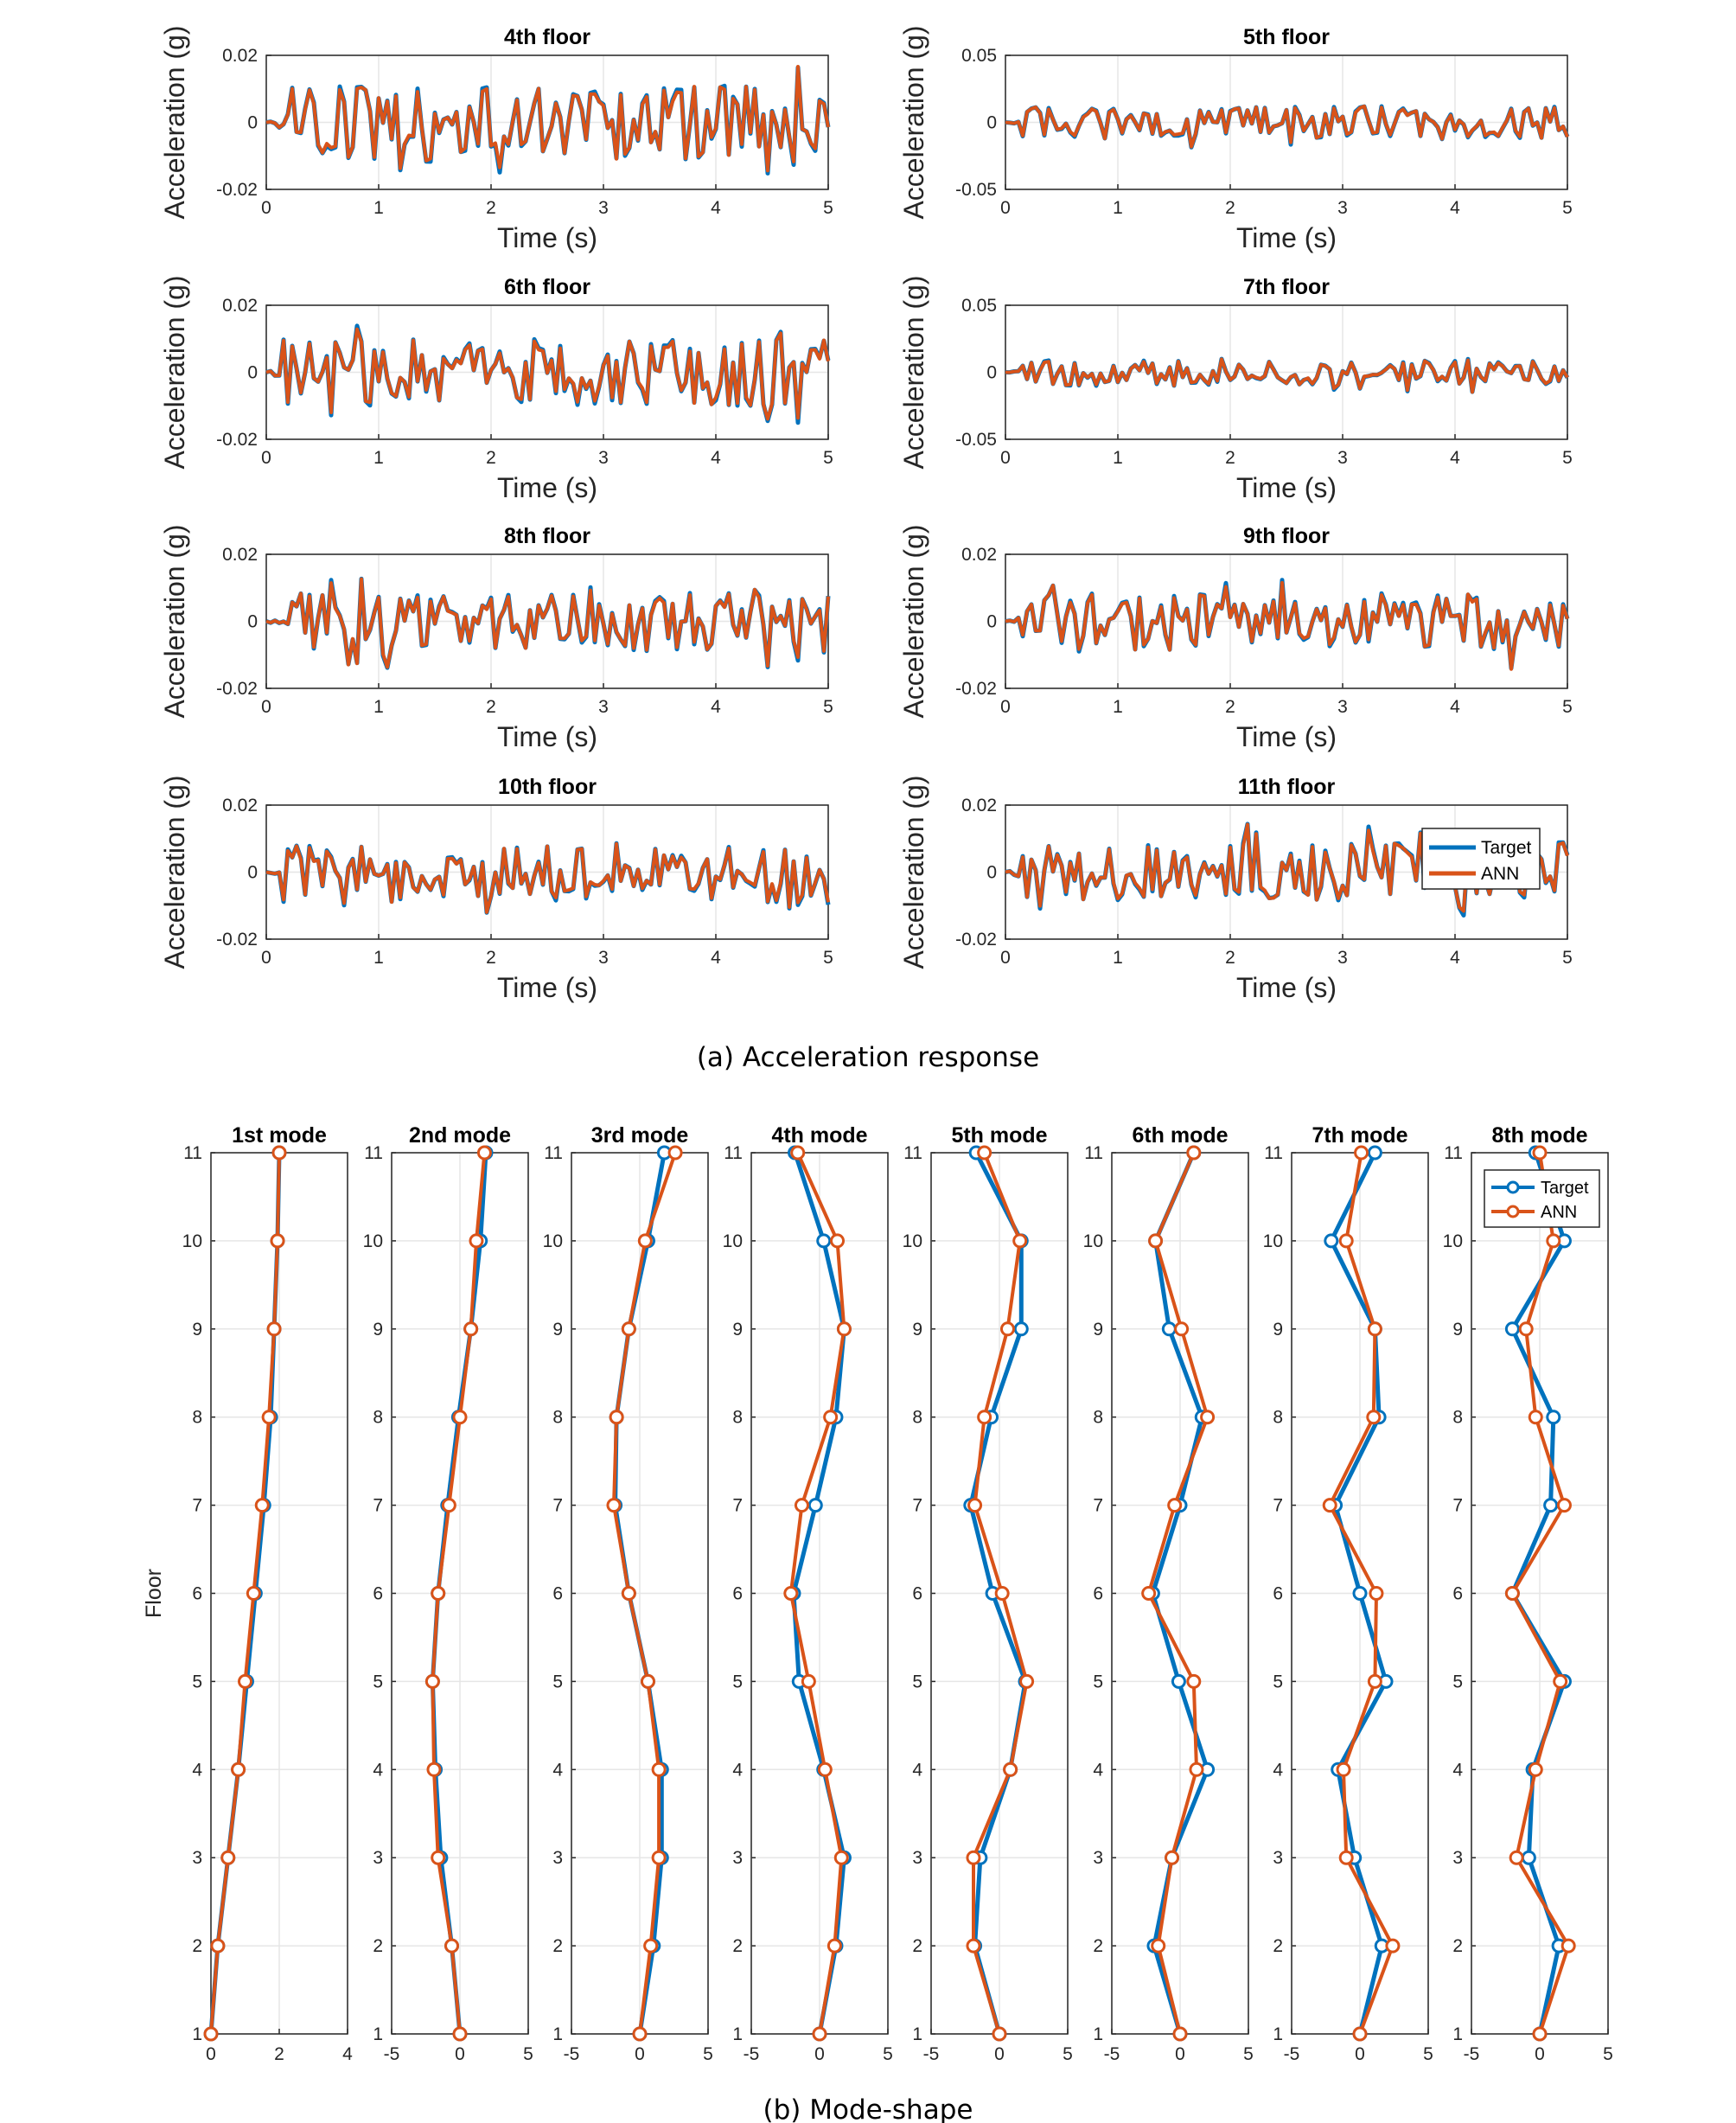  Describe the element at coordinates (979, 56) in the screenshot. I see `y-tick-label: 0.05` at that location.